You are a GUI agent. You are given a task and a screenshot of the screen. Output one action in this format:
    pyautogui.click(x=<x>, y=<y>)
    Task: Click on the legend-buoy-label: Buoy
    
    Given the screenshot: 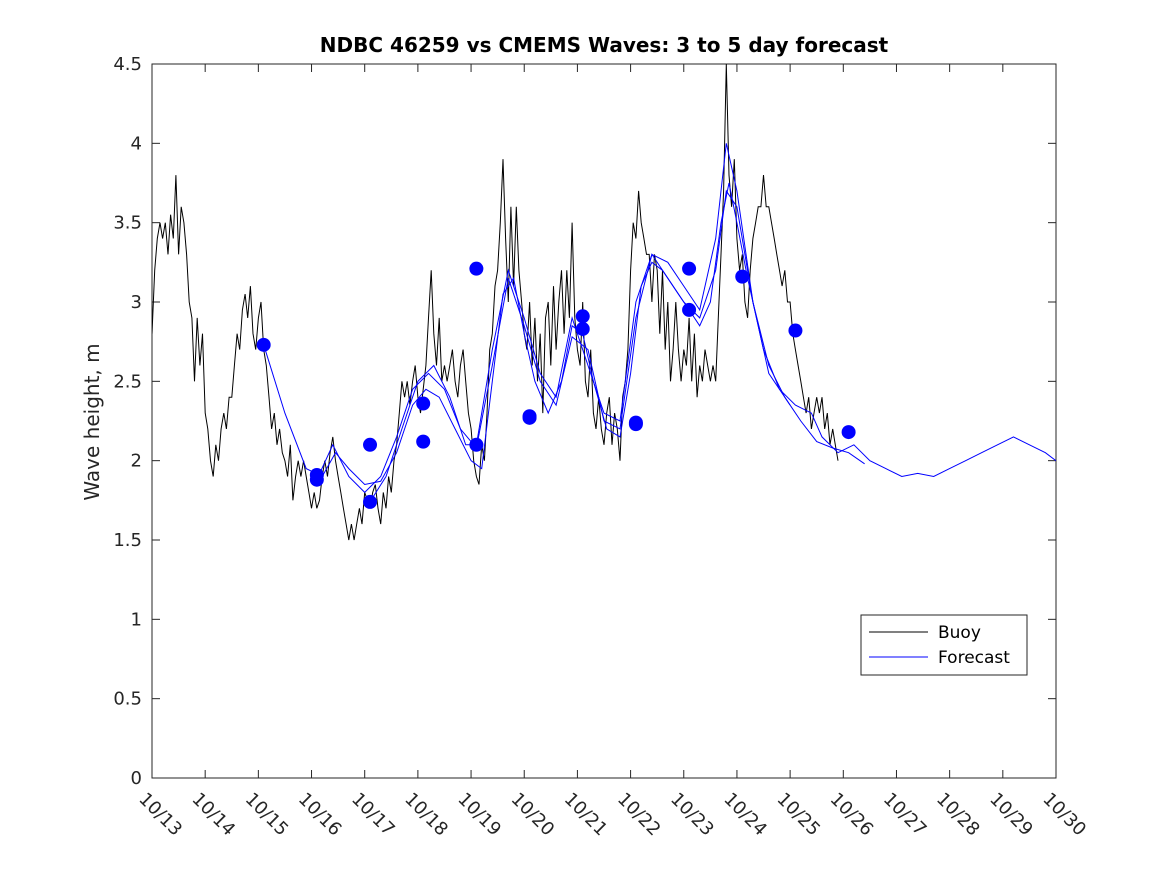 What is the action you would take?
    pyautogui.click(x=959, y=633)
    